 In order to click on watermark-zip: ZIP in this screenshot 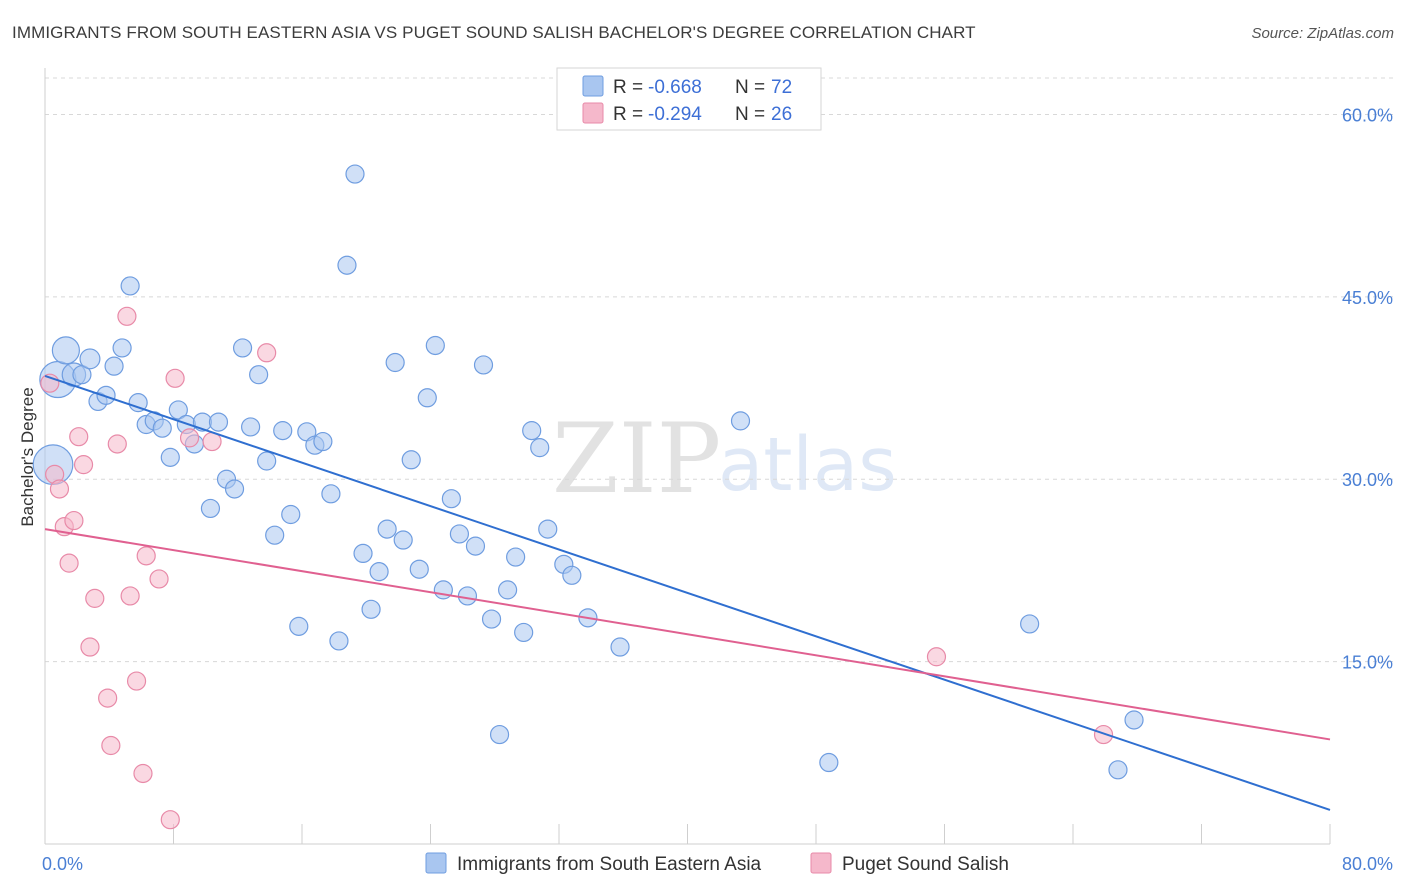, I will do `click(636, 459)`.